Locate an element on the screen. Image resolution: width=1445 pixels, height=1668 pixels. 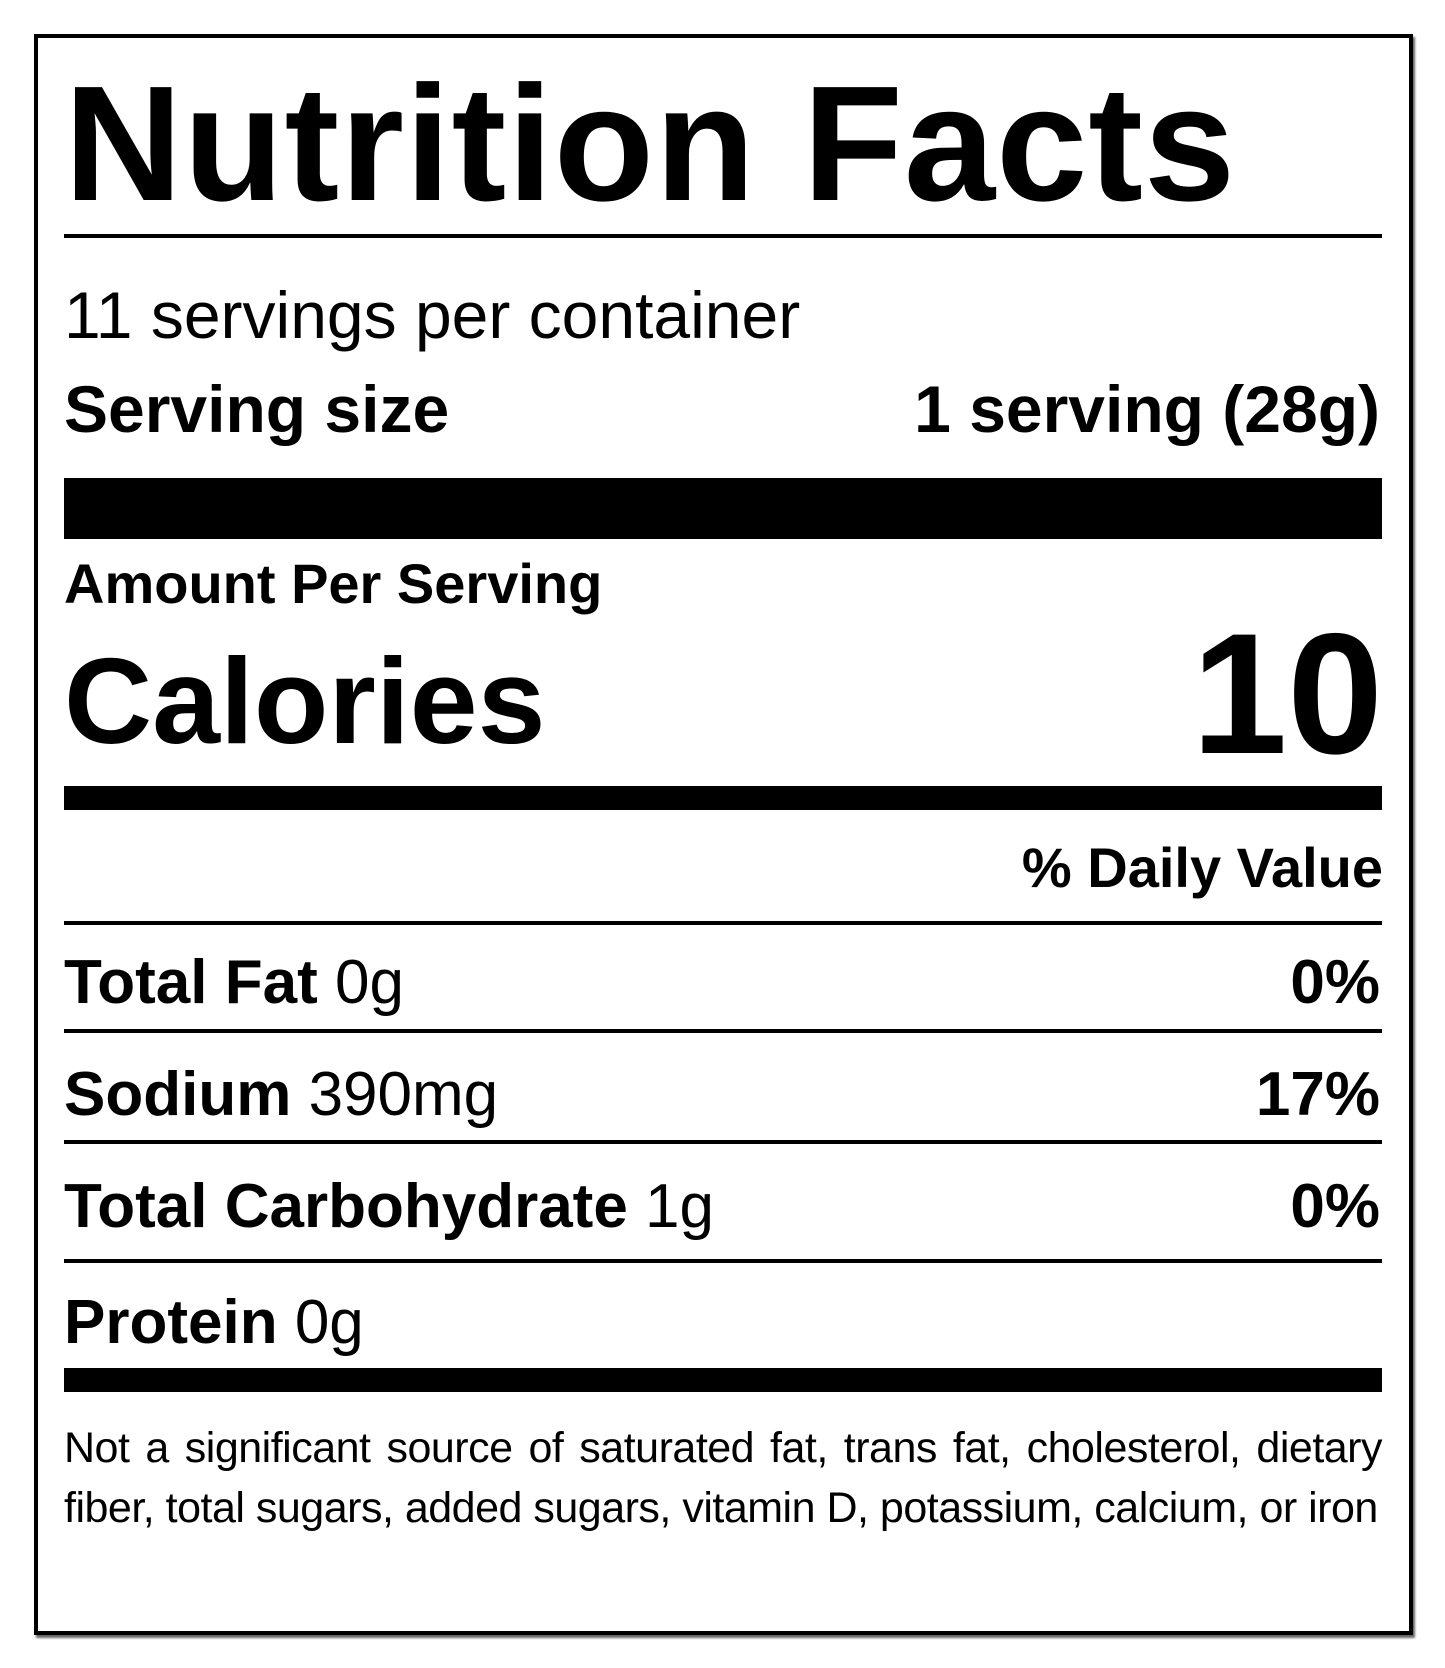
calories-label: Calories is located at coordinates (305, 701).